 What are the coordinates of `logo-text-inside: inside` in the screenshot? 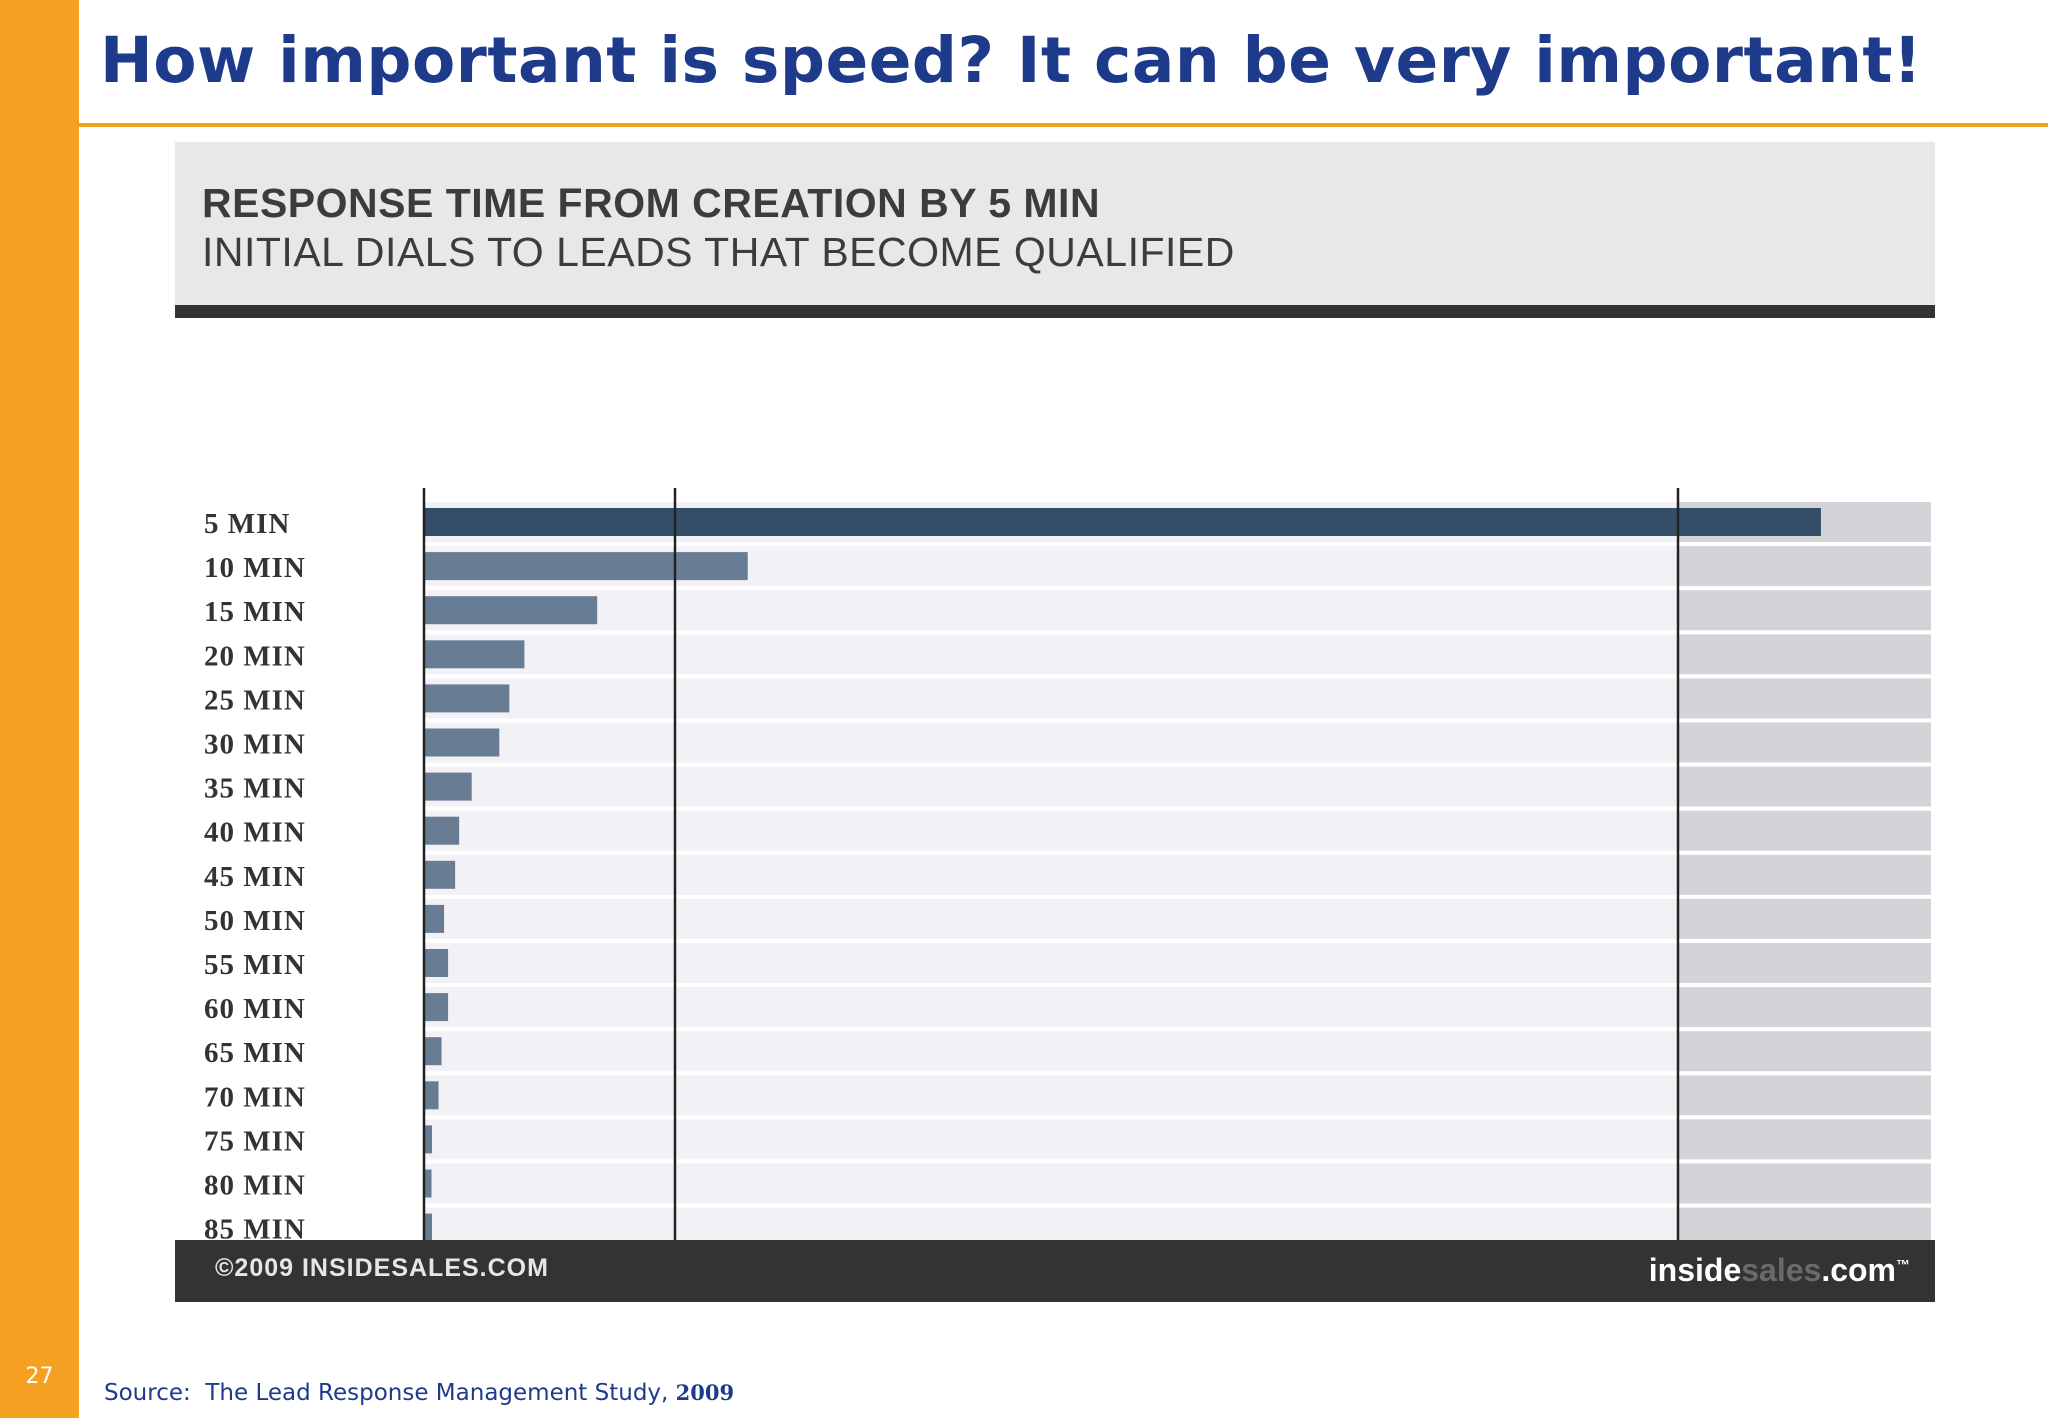 It's located at (1695, 1270).